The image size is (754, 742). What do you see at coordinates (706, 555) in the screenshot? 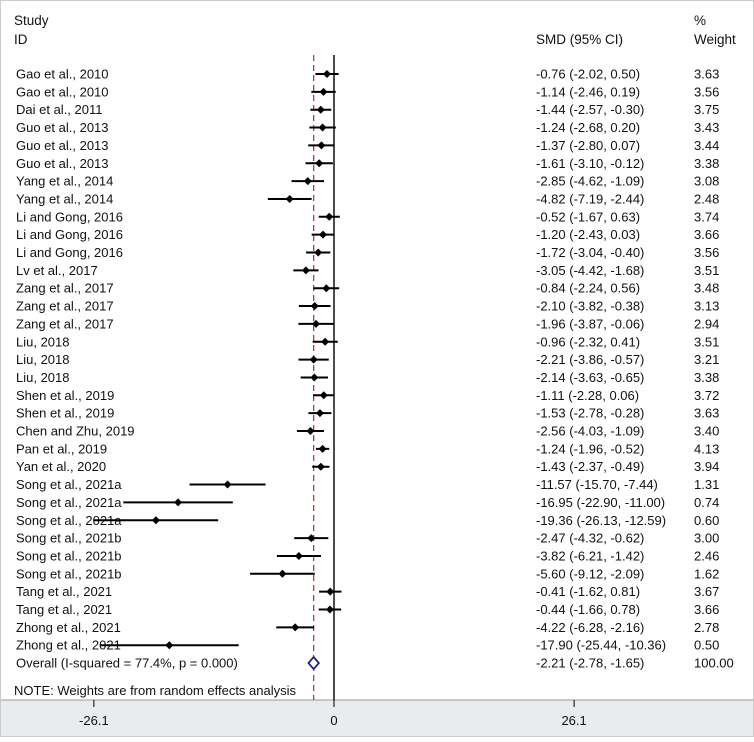
I see `weight-value: 2.46` at bounding box center [706, 555].